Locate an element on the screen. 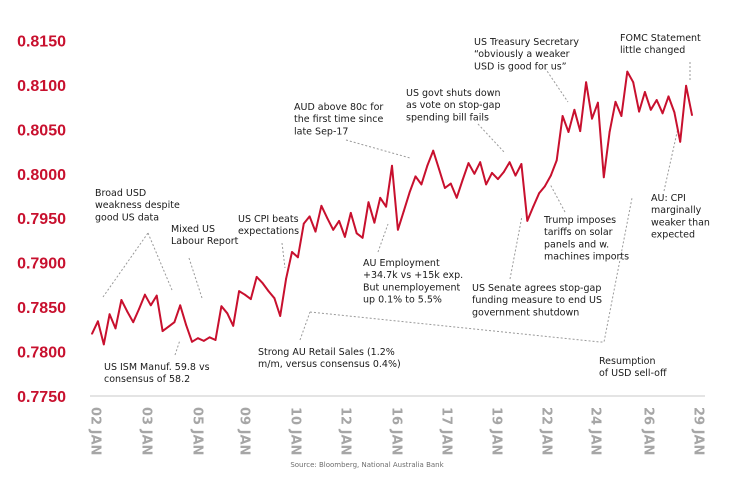 This screenshot has height=479, width=735. x-tick-label: 03 JAN is located at coordinates (146, 431).